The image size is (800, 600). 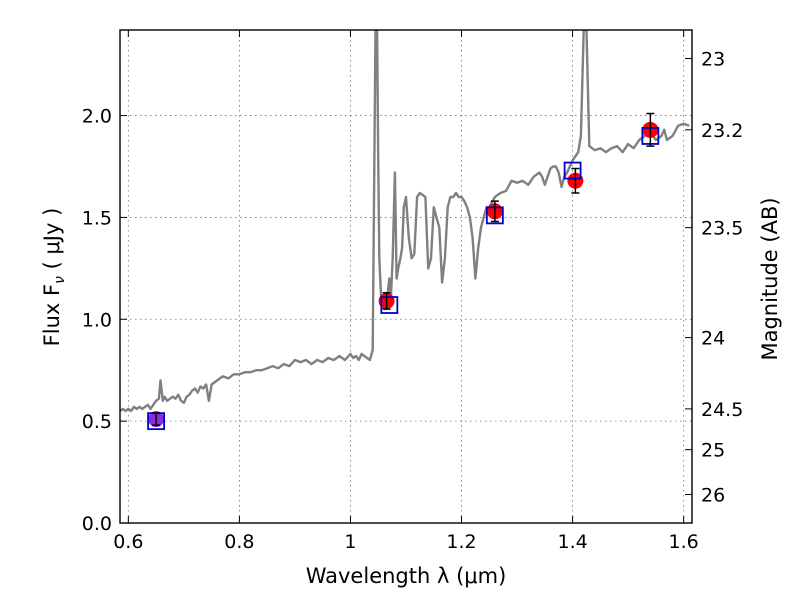 I want to click on right-axis-label: Magnitude (AB), so click(x=770, y=278).